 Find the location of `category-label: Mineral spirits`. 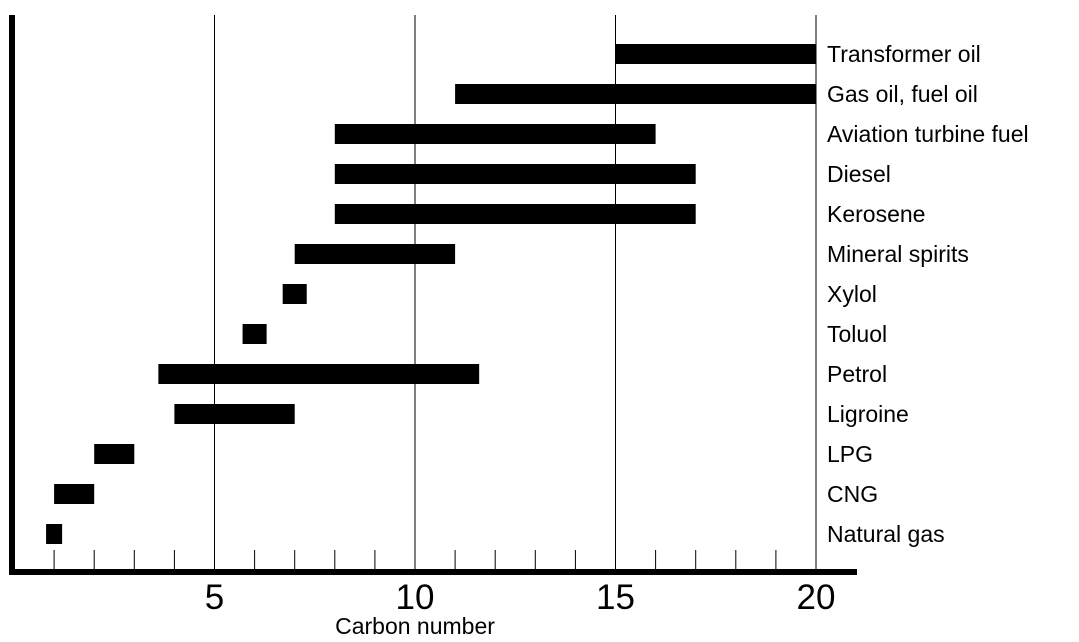

category-label: Mineral spirits is located at coordinates (898, 254).